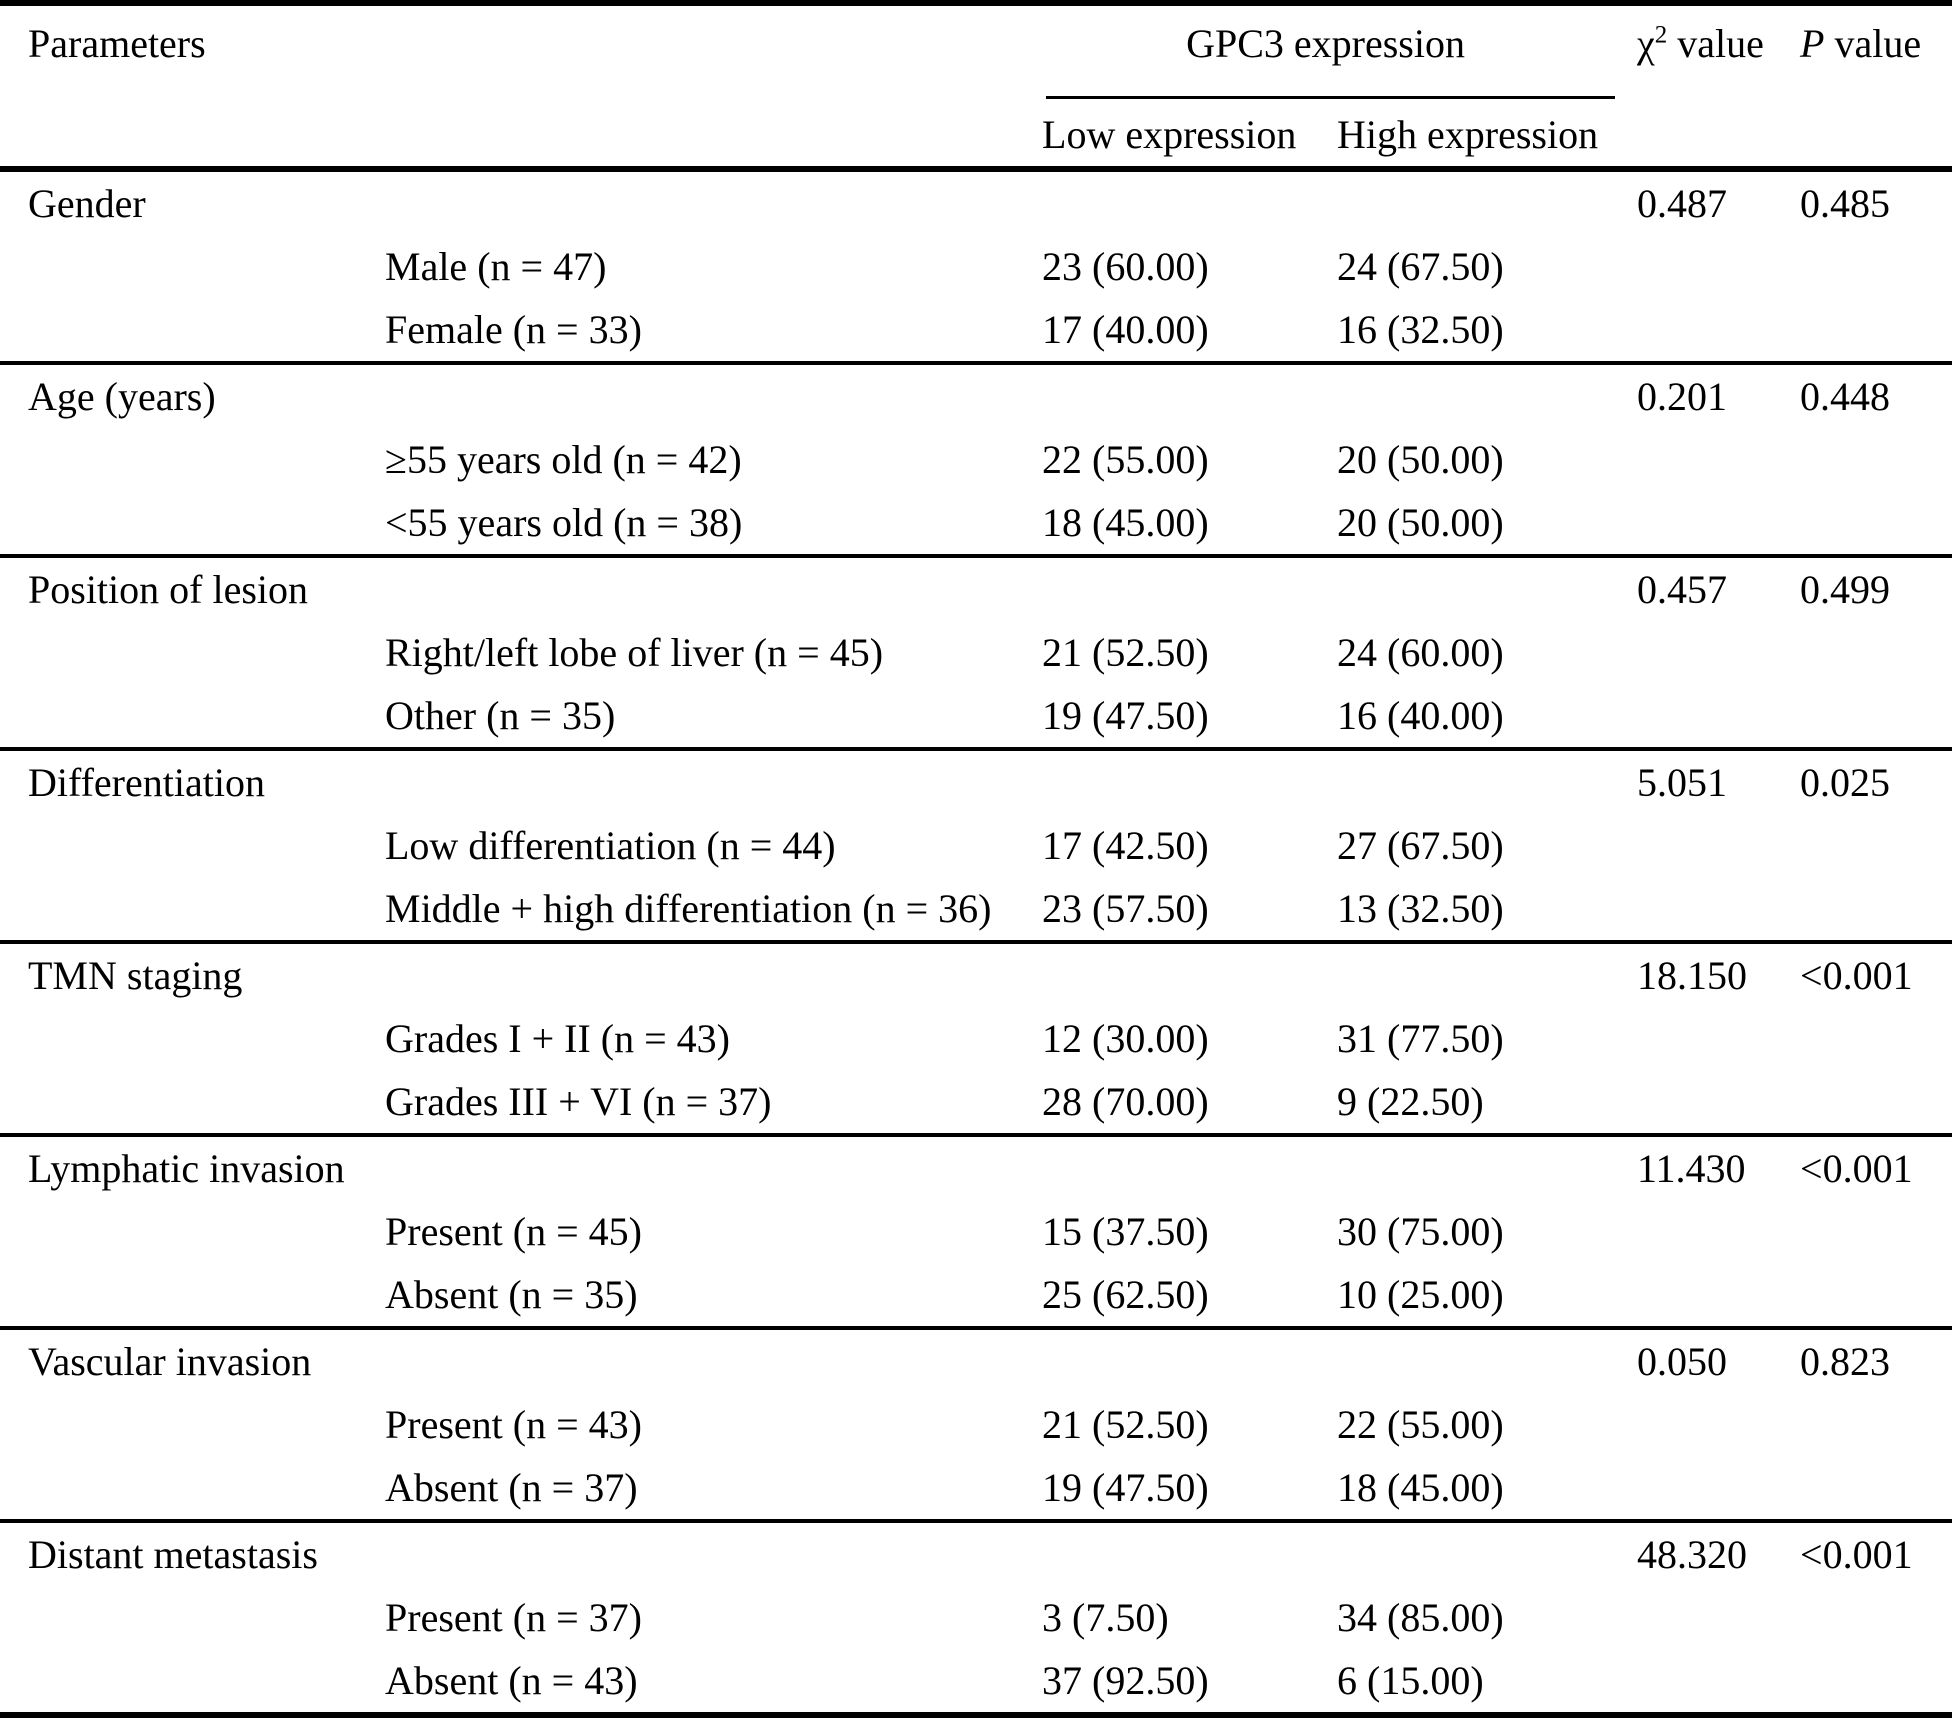 The image size is (1952, 1718). I want to click on chi-symbol: χ, so click(1646, 43).